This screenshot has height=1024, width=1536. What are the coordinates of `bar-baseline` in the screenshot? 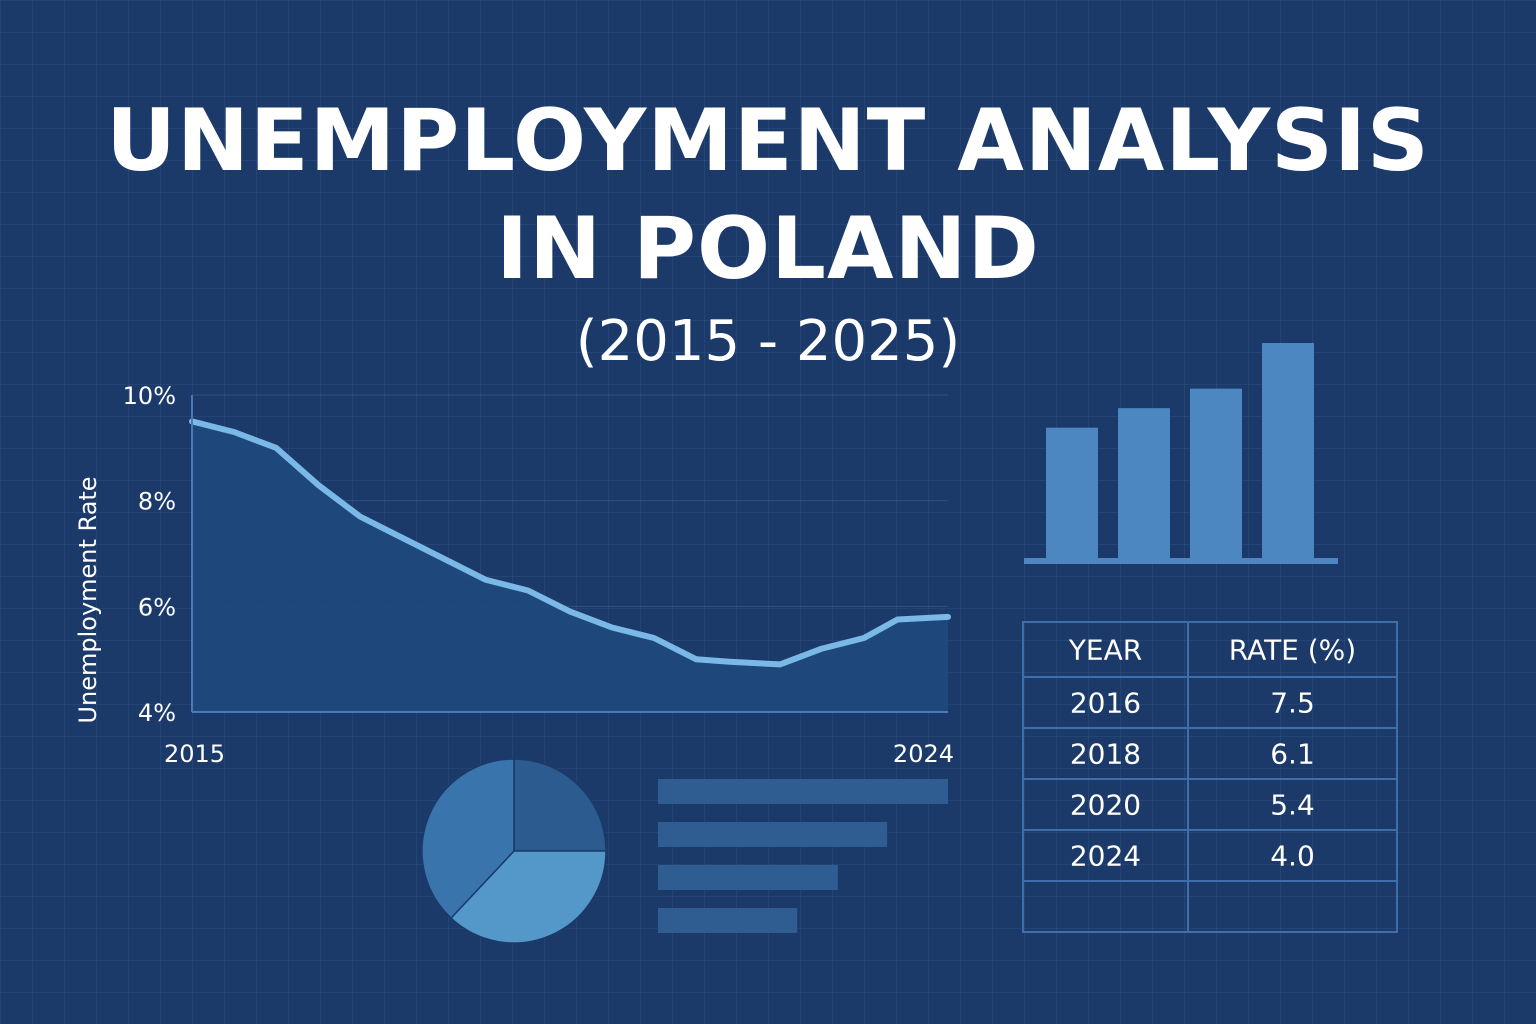 It's located at (1181, 561).